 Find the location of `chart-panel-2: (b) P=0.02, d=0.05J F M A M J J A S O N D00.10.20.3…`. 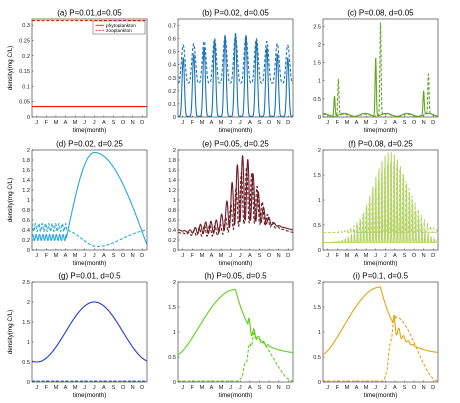

chart-panel-2: (b) P=0.02, d=0.05J F M A M J J A S O N D00.10.20.3… is located at coordinates (231, 71).